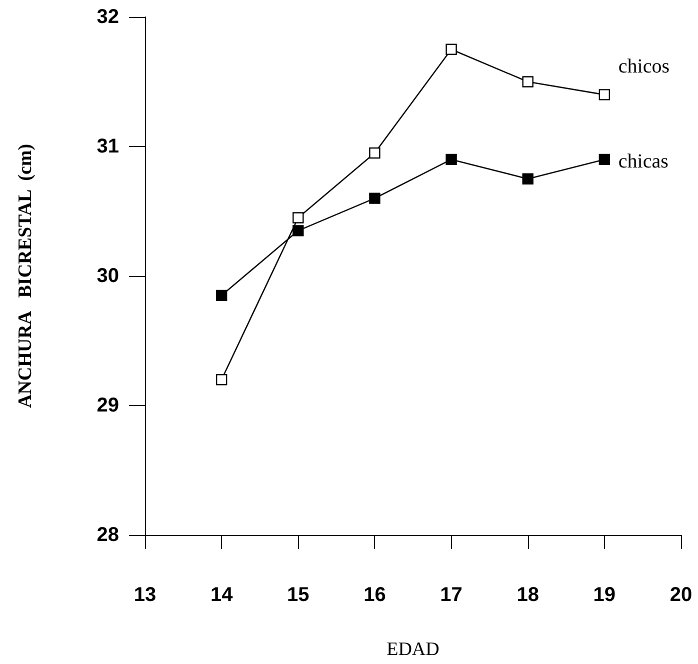  What do you see at coordinates (107, 405) in the screenshot?
I see `y-tick-label: 29` at bounding box center [107, 405].